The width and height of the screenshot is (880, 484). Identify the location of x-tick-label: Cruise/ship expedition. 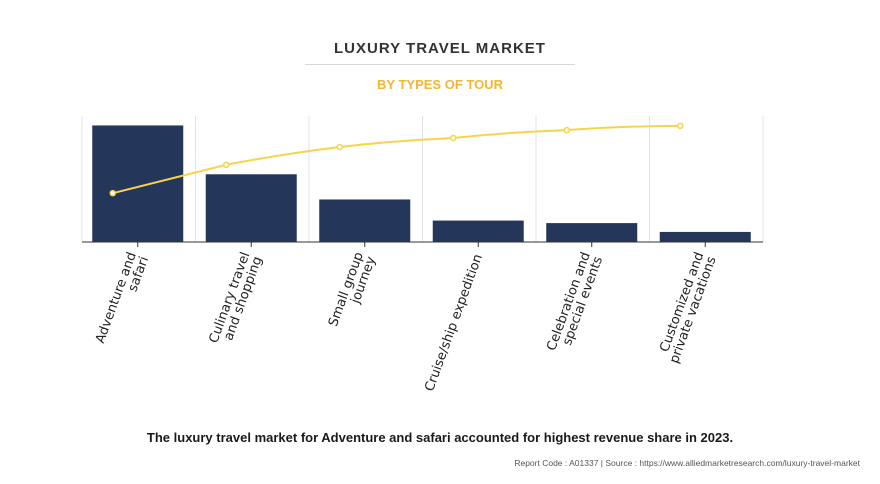
(454, 322).